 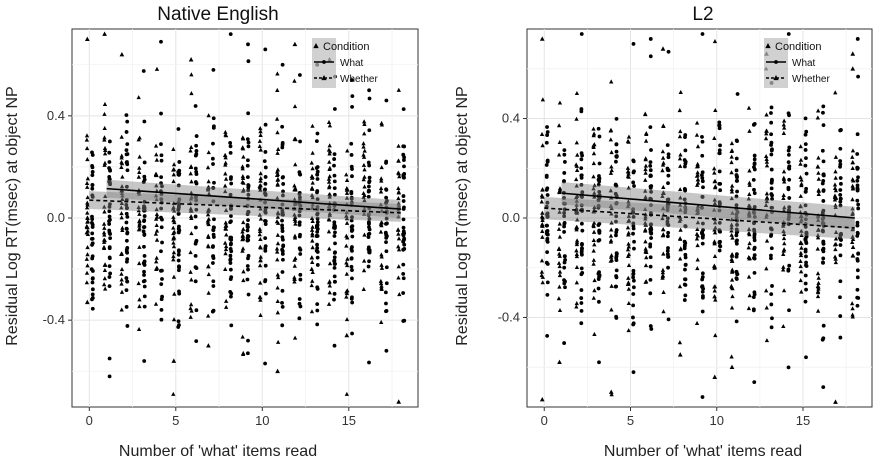 What do you see at coordinates (776, 62) in the screenshot?
I see `legend-marker-circle` at bounding box center [776, 62].